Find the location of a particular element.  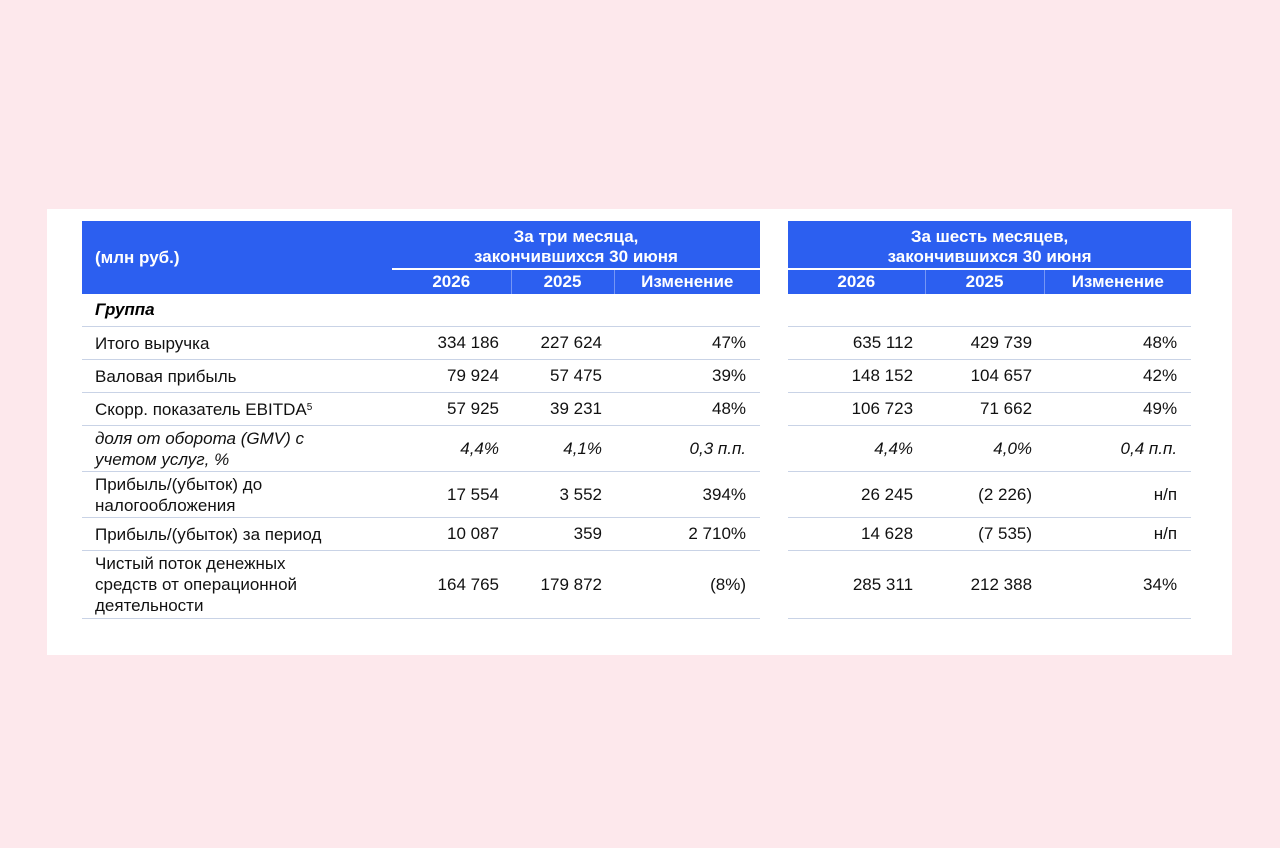

period-three-months-header: За три месяца, закончившихся 30 июня is located at coordinates (576, 245).